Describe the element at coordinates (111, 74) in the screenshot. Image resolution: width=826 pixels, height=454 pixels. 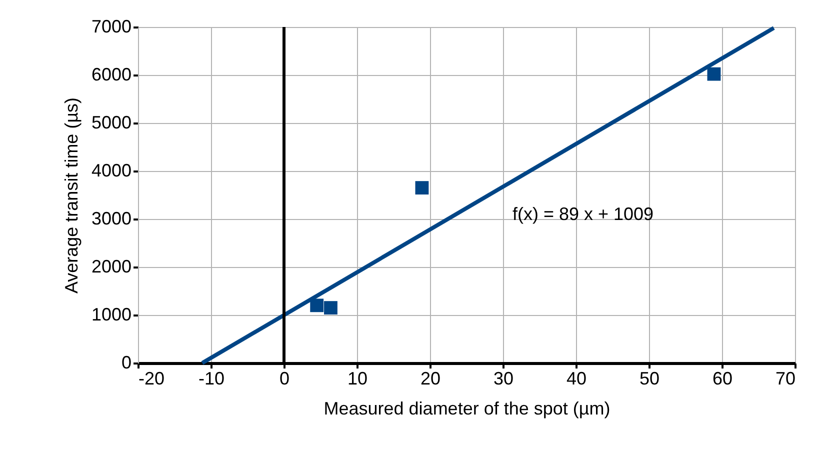
I see `y-tick-label: 6000` at that location.